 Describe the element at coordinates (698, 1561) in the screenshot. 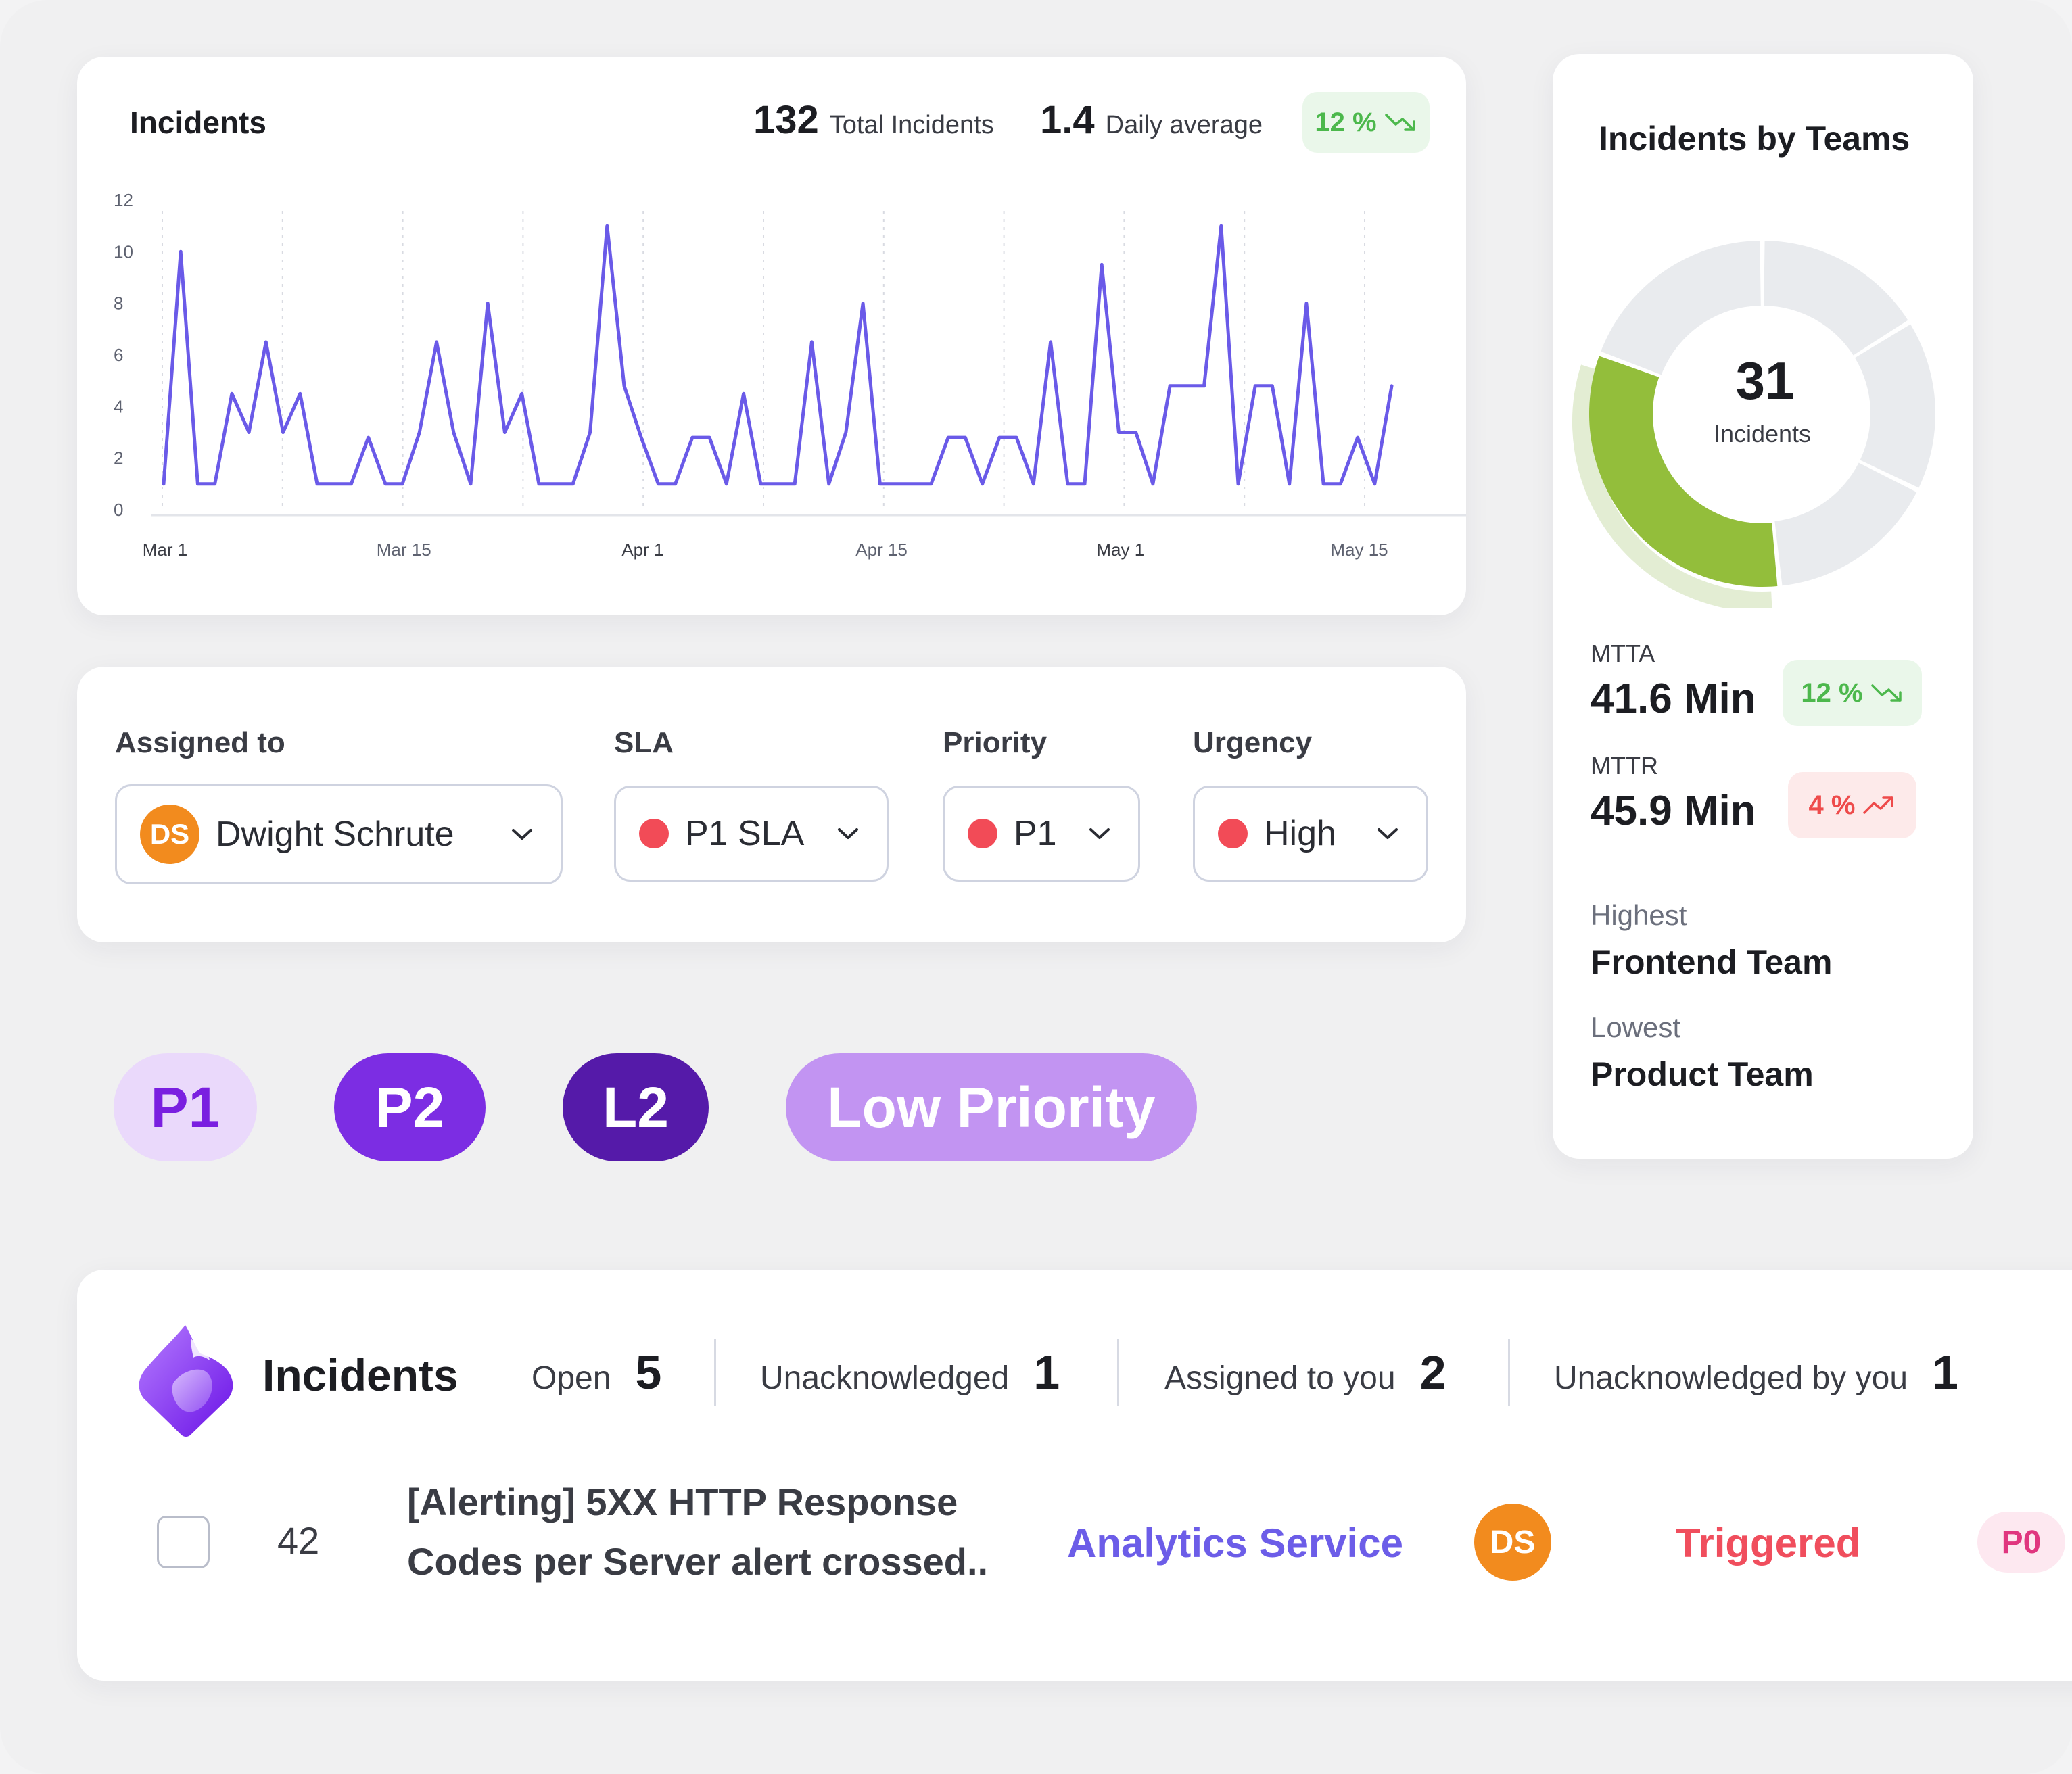

I see `incident-title-line-2: Codes per Server alert crossed..` at that location.